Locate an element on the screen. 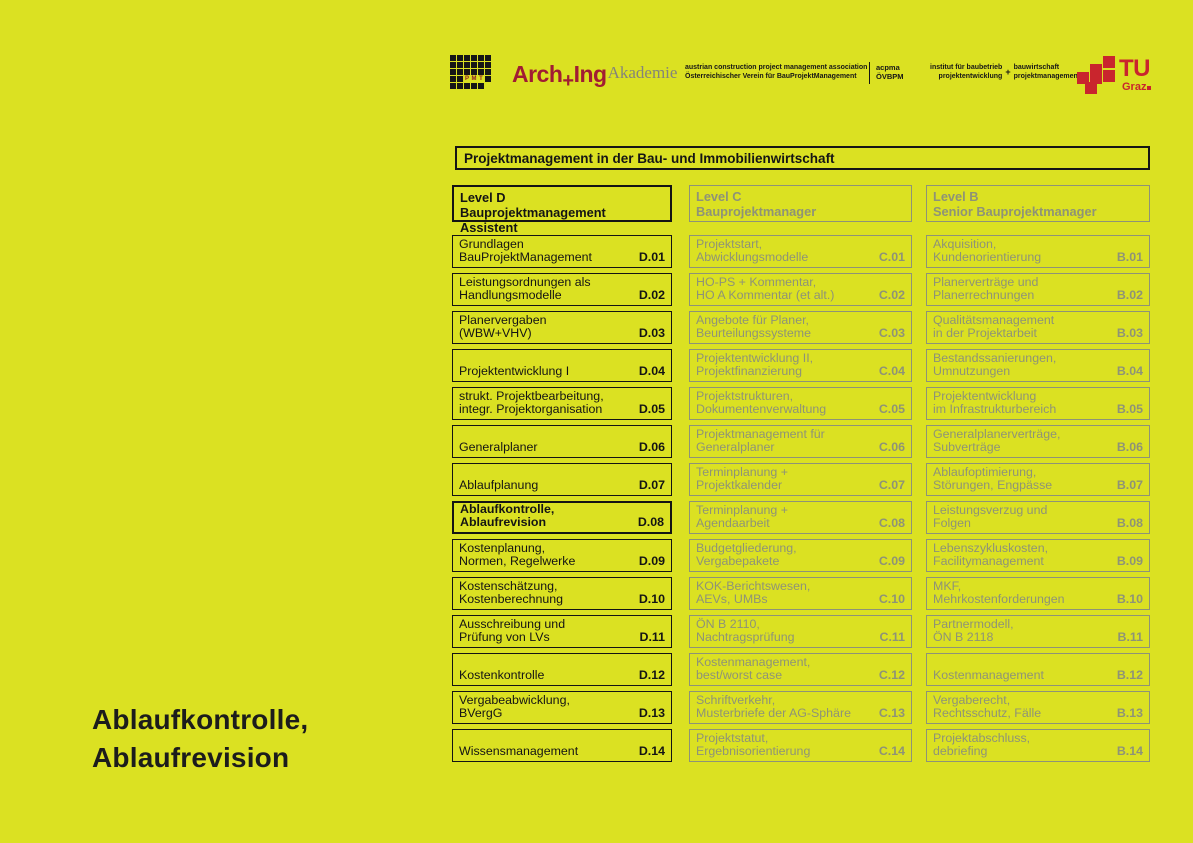 The height and width of the screenshot is (843, 1193). module-code: D.05 is located at coordinates (651, 408).